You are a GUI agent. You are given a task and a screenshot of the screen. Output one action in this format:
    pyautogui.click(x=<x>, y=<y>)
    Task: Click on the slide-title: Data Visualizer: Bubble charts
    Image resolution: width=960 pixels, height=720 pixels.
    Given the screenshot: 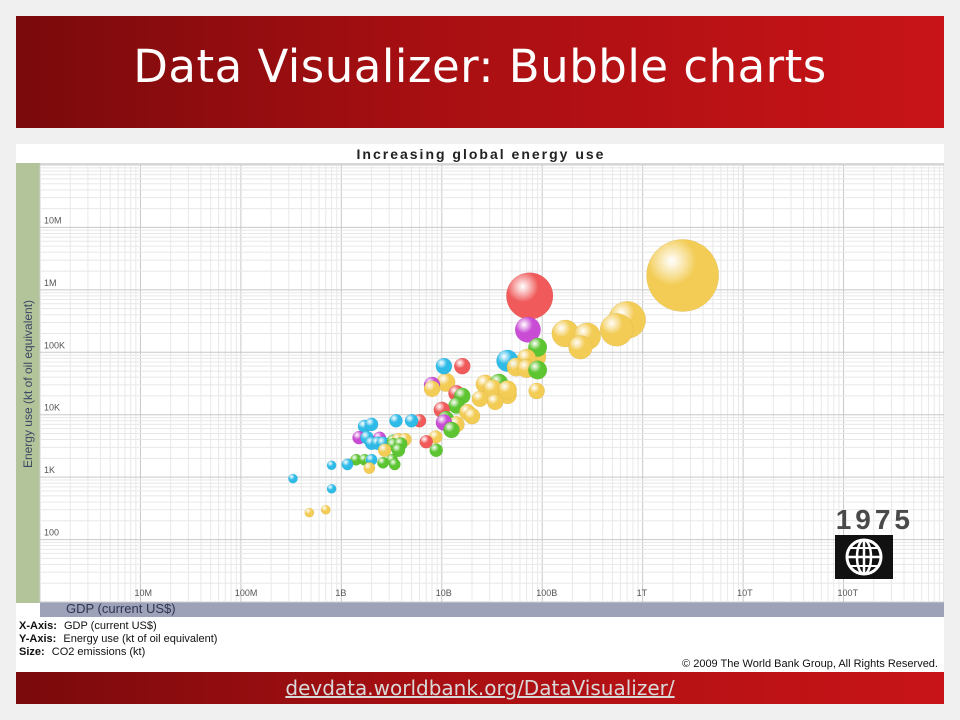 What is the action you would take?
    pyautogui.click(x=480, y=66)
    